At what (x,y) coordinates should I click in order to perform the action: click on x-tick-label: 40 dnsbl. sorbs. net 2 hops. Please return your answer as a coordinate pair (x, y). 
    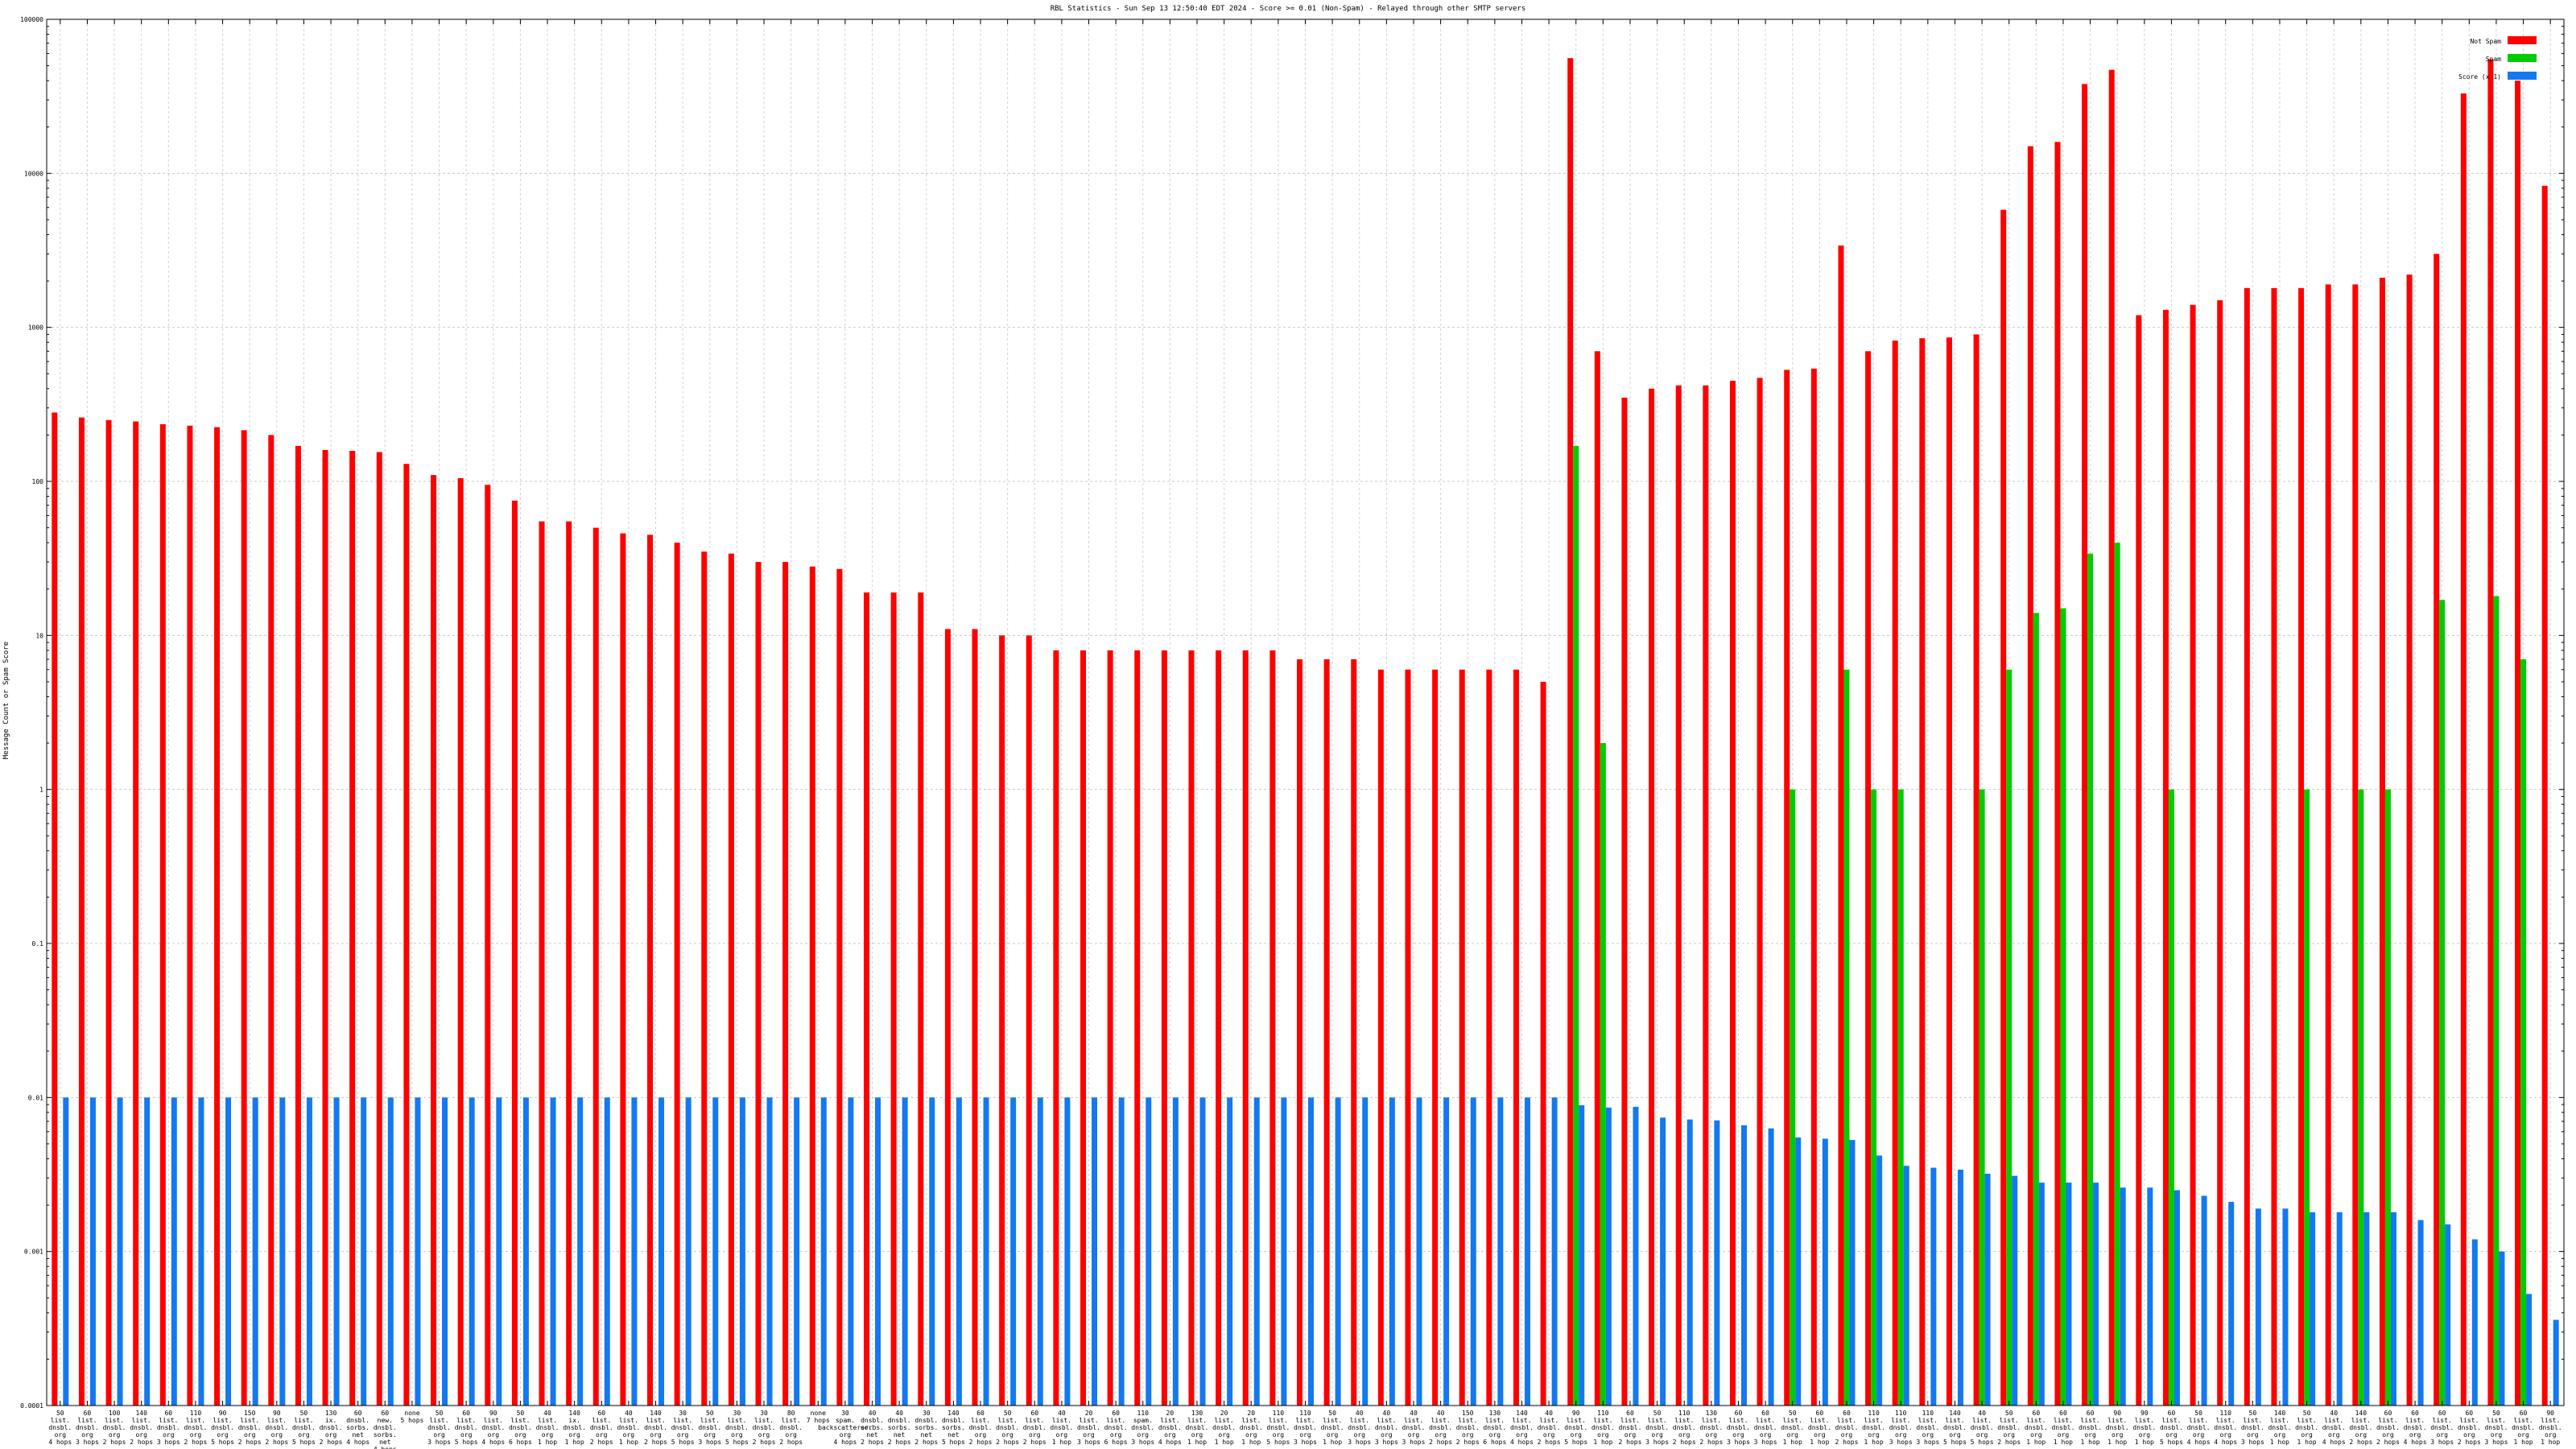
    Looking at the image, I should click on (872, 1428).